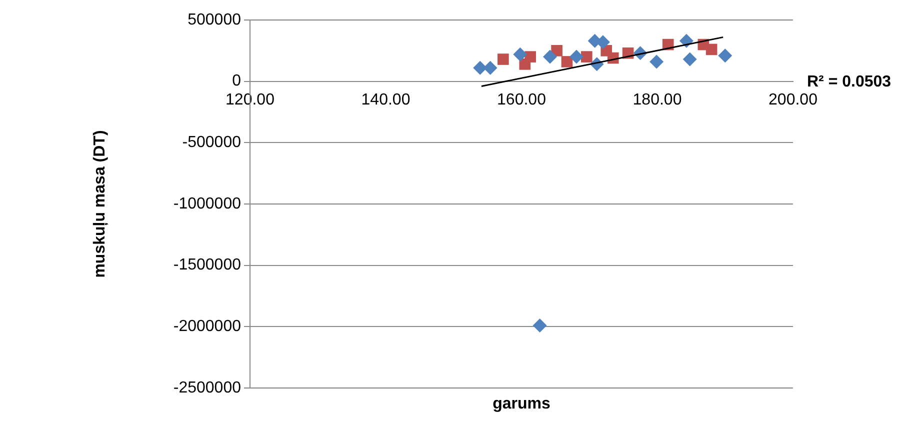 The image size is (924, 423). Describe the element at coordinates (207, 265) in the screenshot. I see `y-tick-label: -1500000` at that location.